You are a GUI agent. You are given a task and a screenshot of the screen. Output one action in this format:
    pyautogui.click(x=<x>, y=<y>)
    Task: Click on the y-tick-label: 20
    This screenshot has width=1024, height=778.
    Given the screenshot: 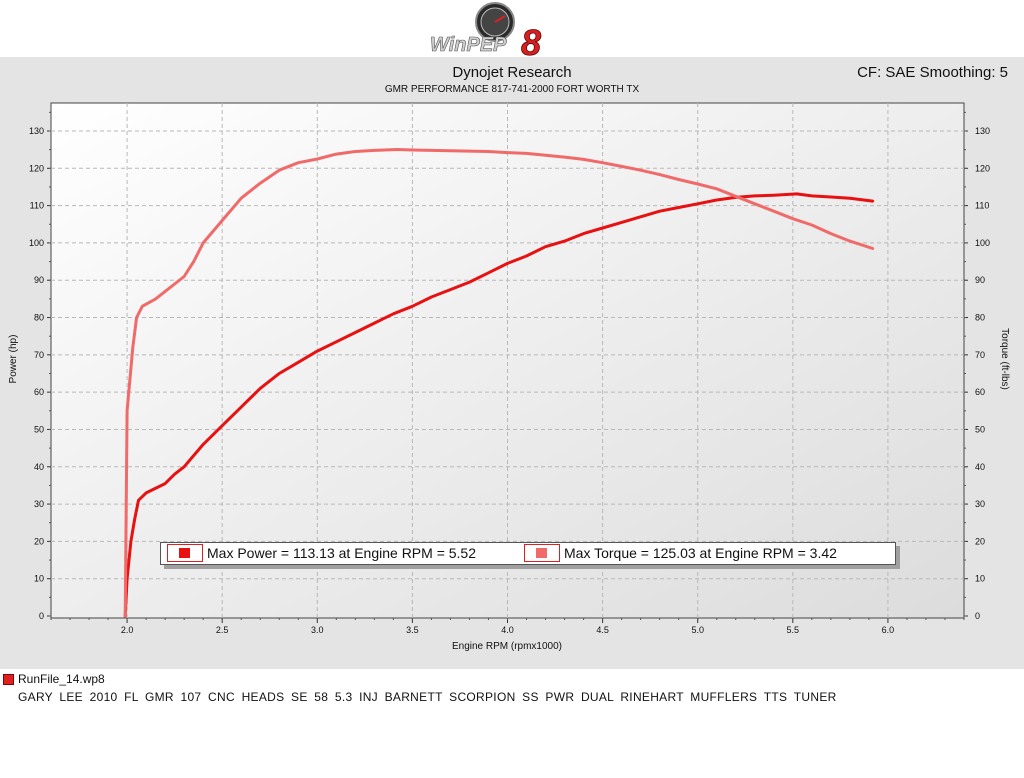 What is the action you would take?
    pyautogui.click(x=39, y=541)
    